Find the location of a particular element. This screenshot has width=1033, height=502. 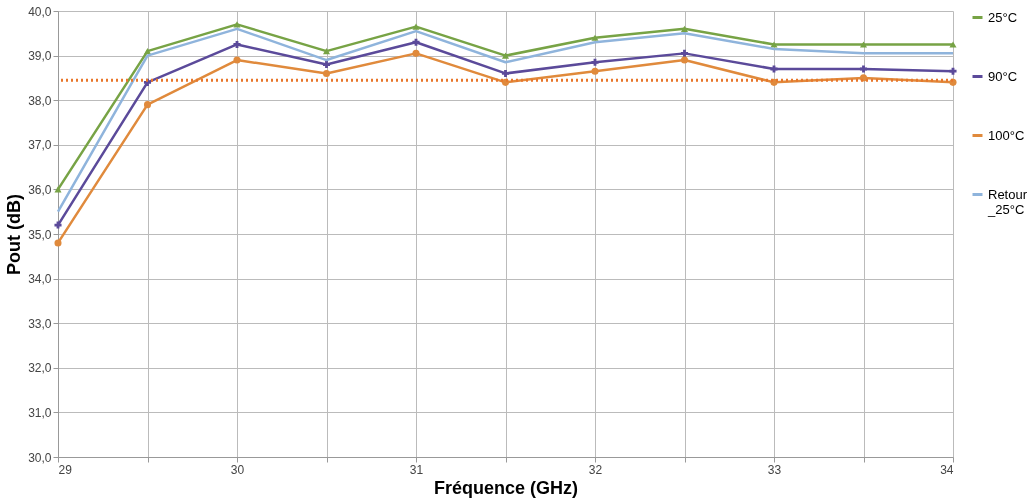

y-tick-label: 35,0 is located at coordinates (40, 234).